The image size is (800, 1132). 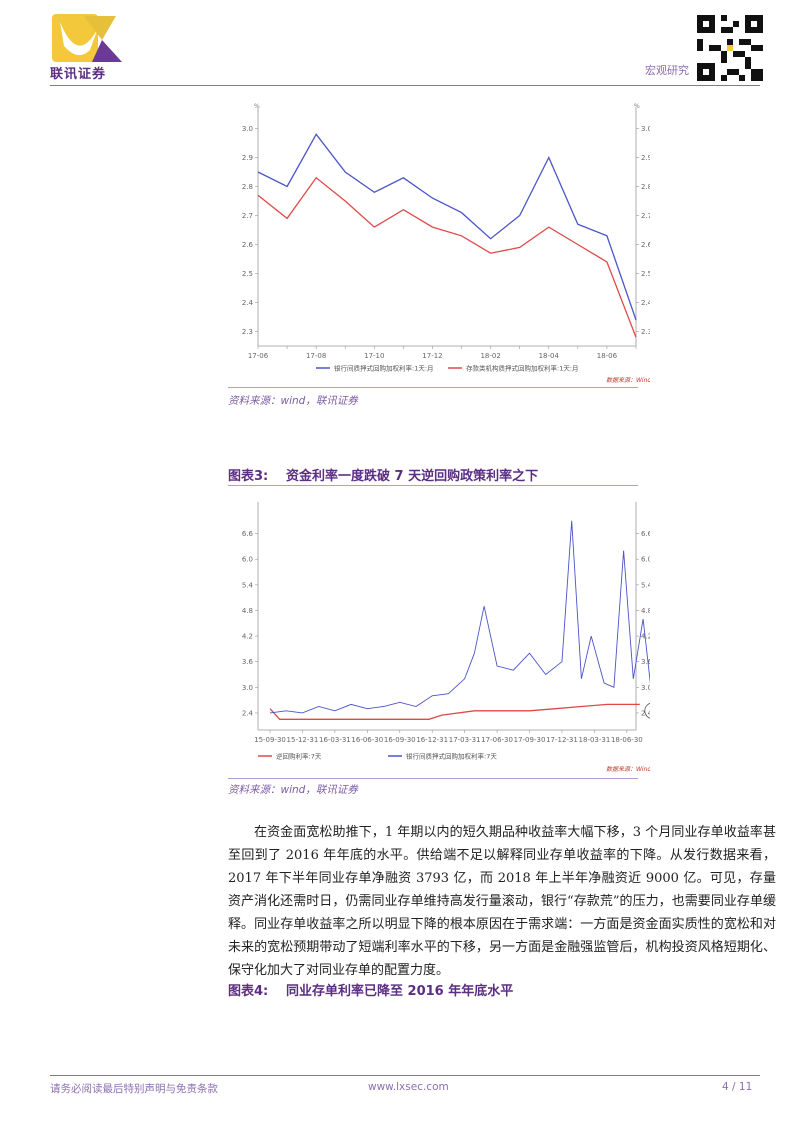 I want to click on x-tick-label: 18-06-30, so click(x=627, y=740).